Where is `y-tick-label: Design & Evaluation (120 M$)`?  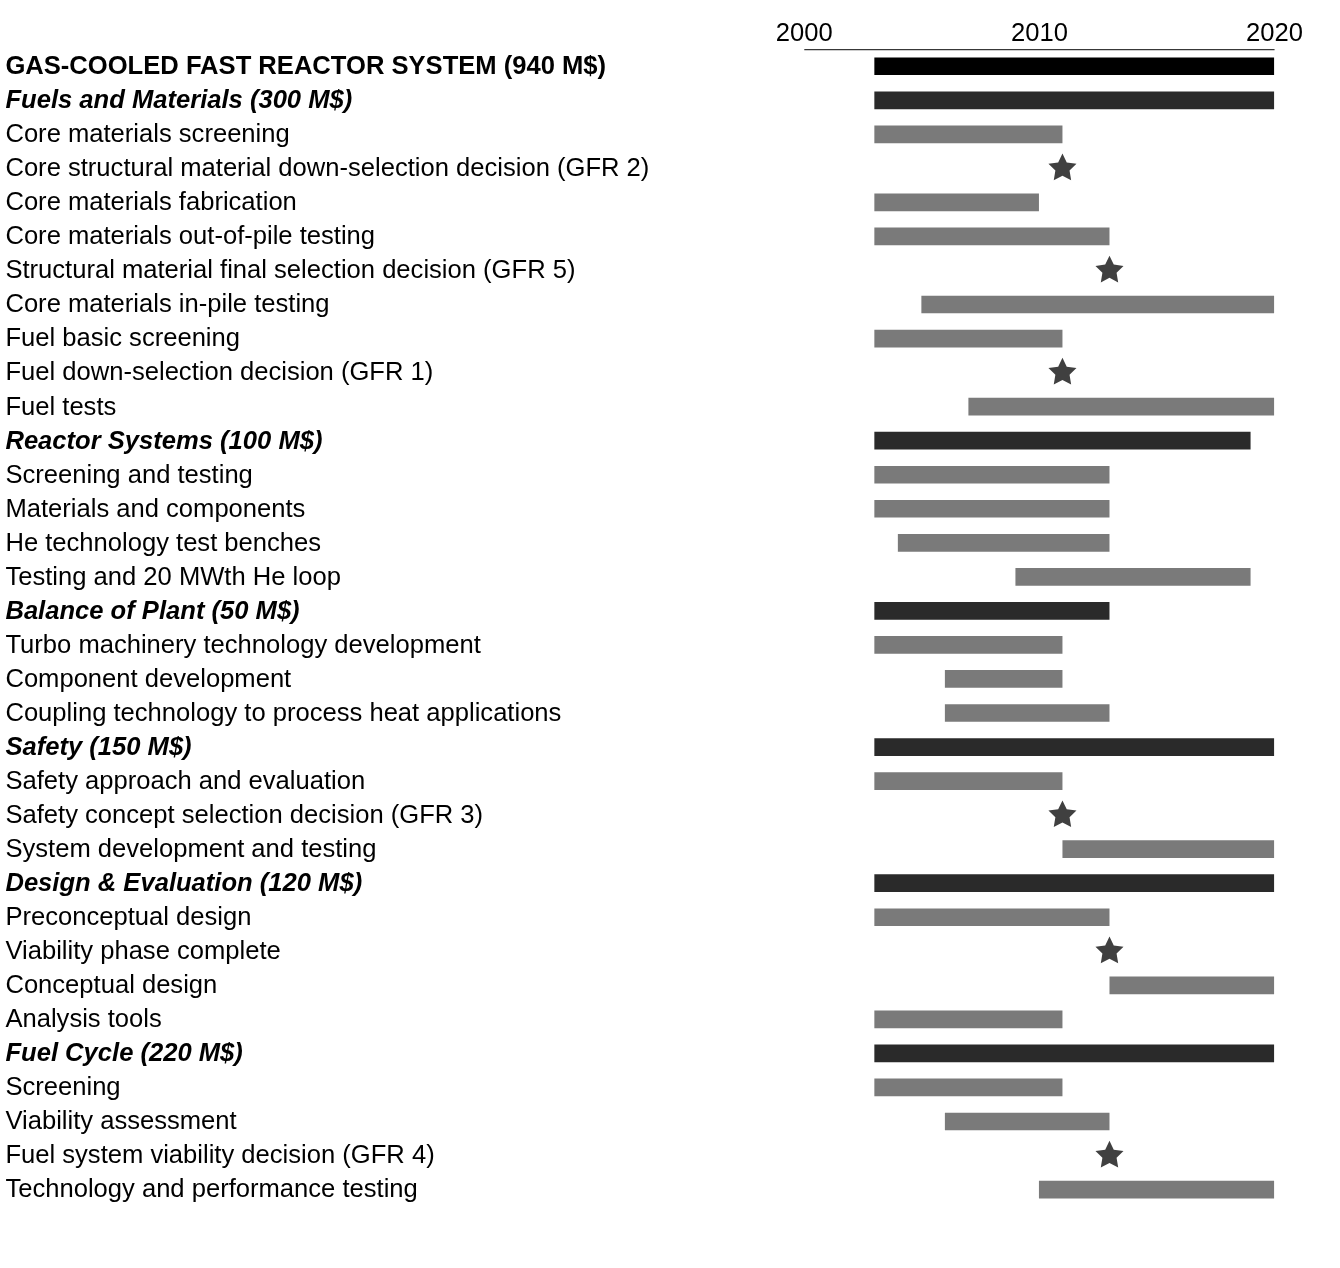 y-tick-label: Design & Evaluation (120 M$) is located at coordinates (184, 882).